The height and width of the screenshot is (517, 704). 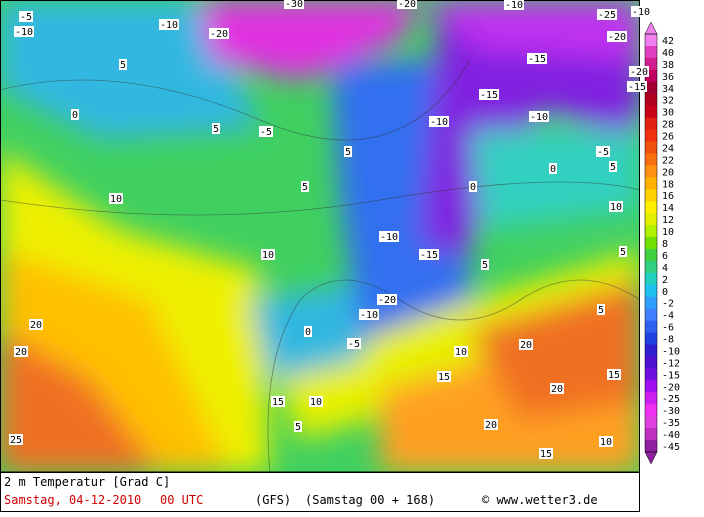 I want to click on contour-label: -5, so click(x=603, y=152).